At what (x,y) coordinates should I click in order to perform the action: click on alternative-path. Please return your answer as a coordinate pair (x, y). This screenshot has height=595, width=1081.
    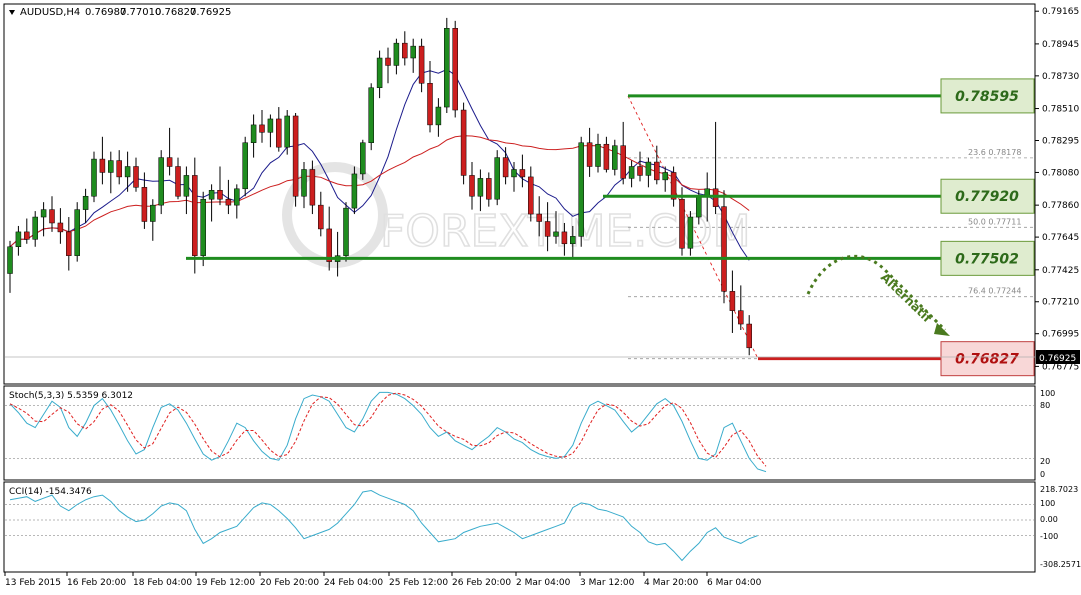
    Looking at the image, I should click on (876, 293).